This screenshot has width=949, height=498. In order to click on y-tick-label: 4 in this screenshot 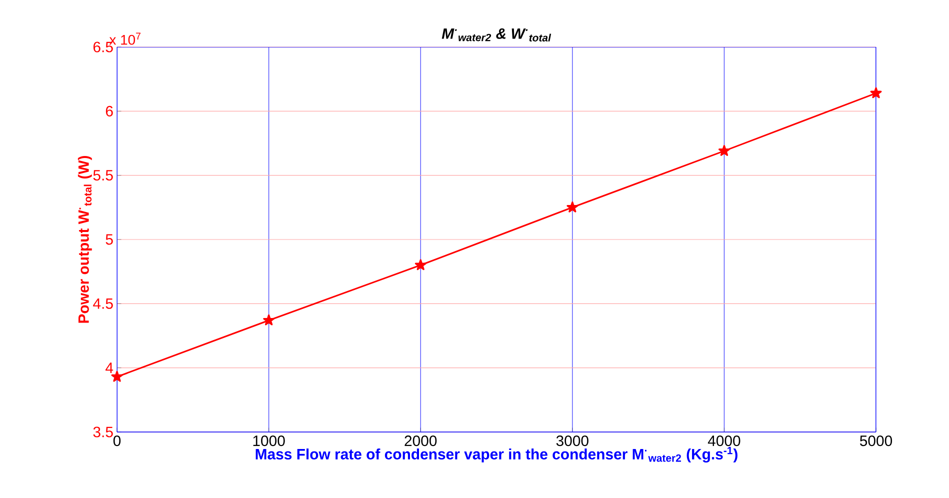, I will do `click(110, 367)`.